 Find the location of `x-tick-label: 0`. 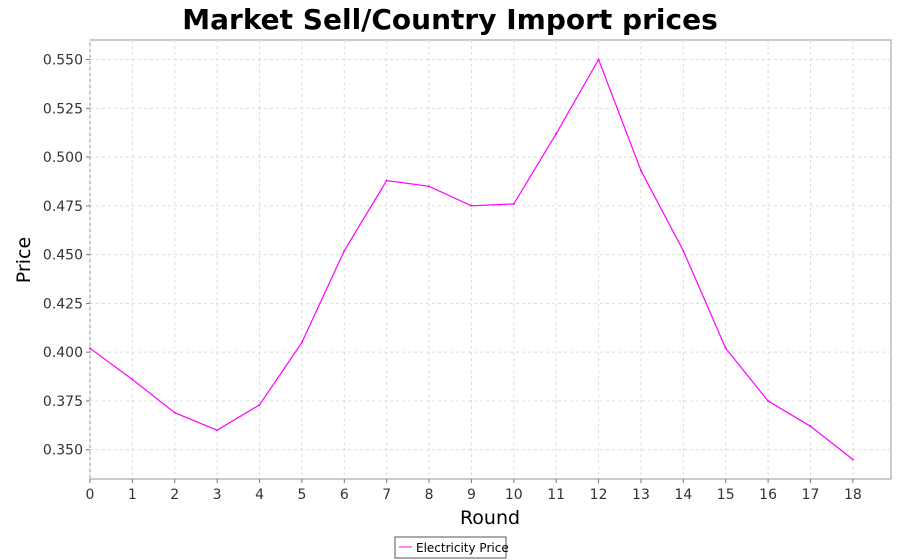

x-tick-label: 0 is located at coordinates (90, 495).